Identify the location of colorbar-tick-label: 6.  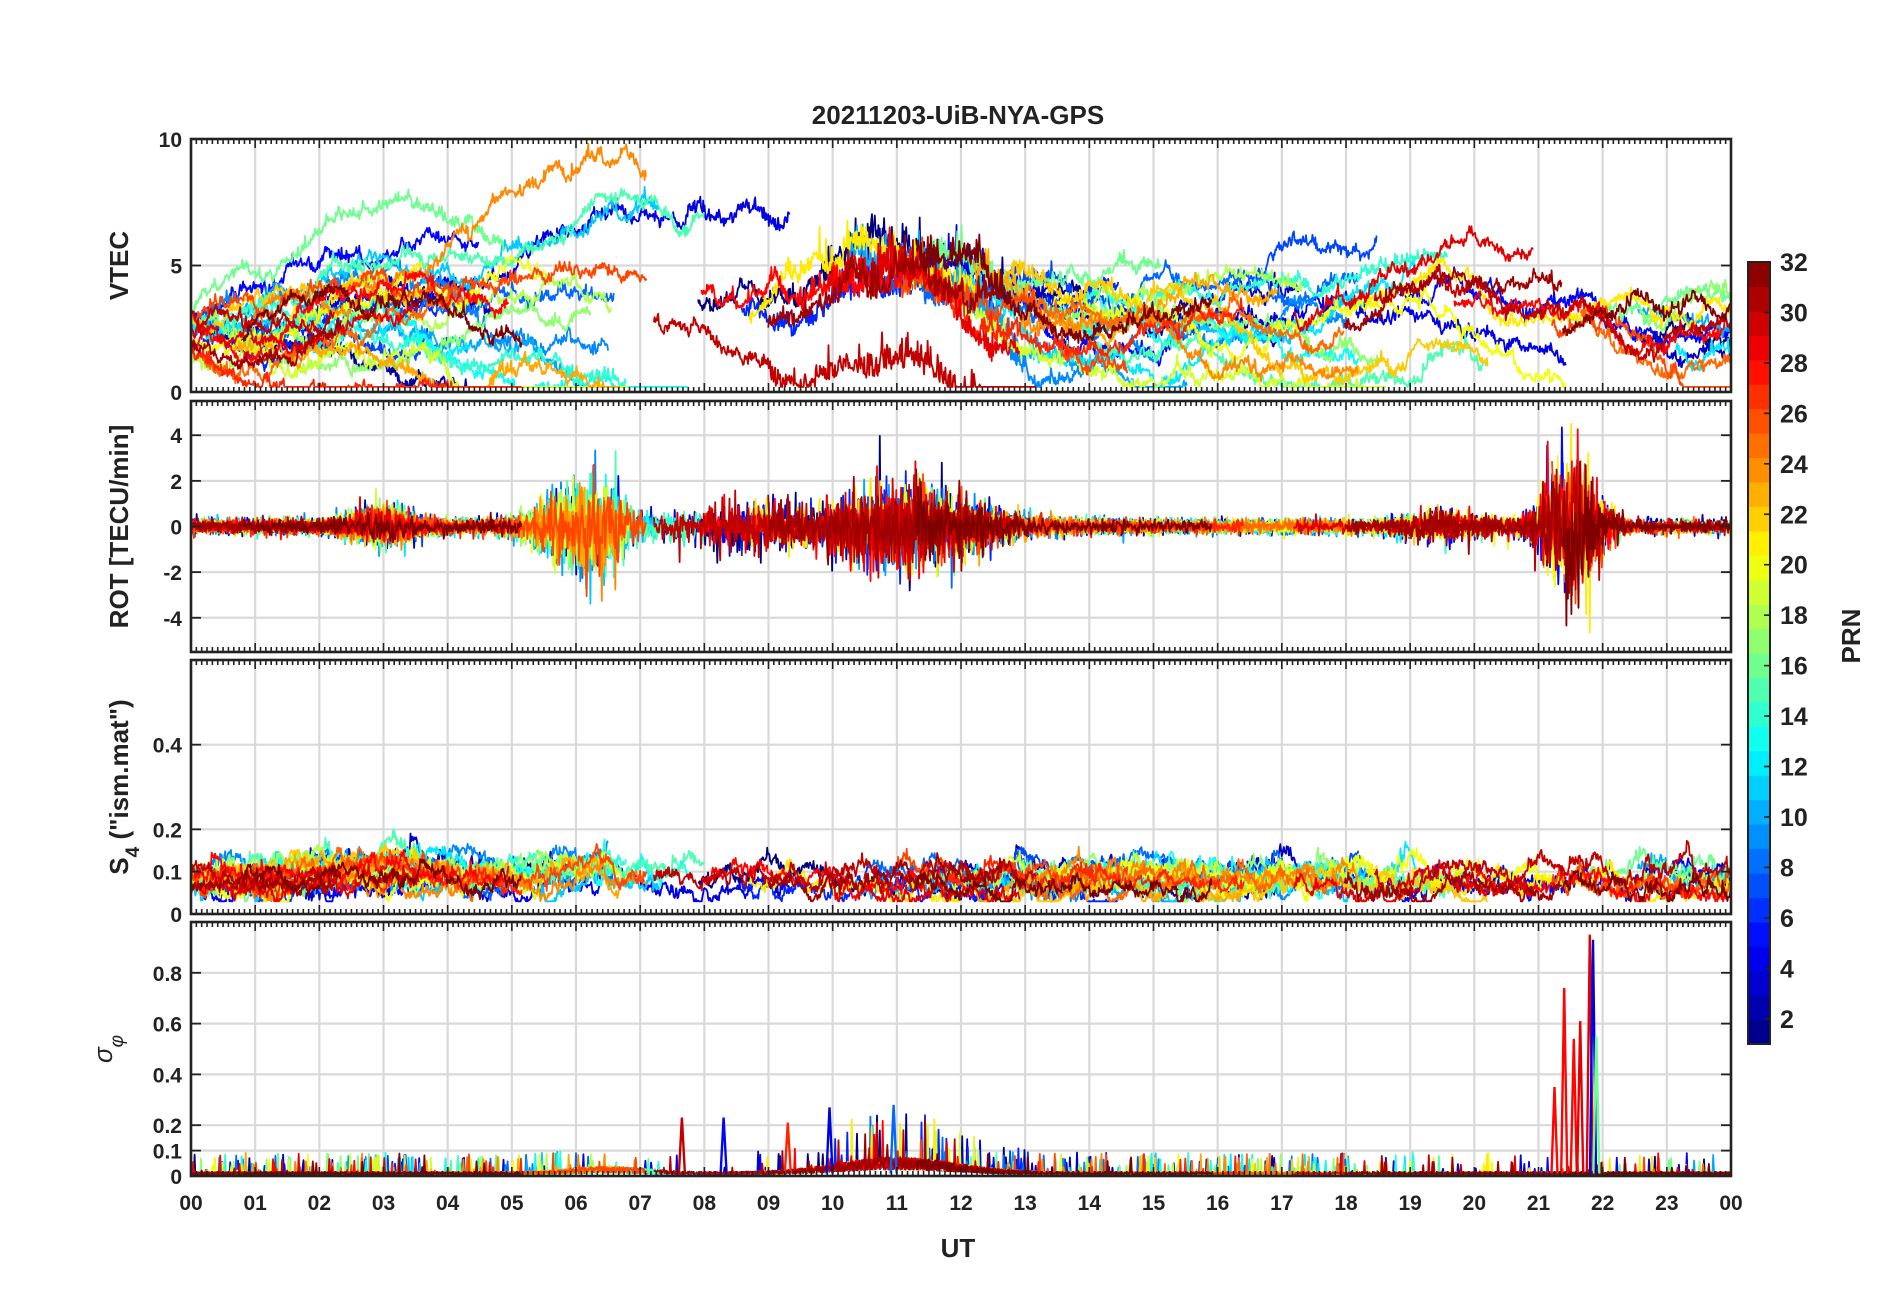
(1787, 919).